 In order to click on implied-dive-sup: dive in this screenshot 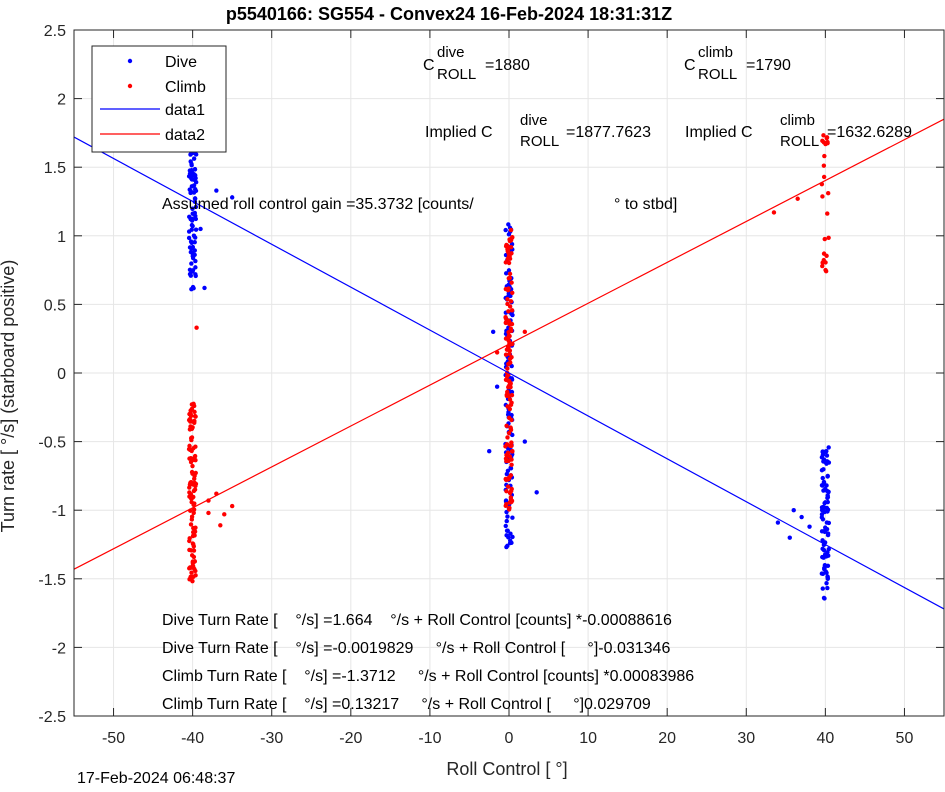, I will do `click(534, 120)`.